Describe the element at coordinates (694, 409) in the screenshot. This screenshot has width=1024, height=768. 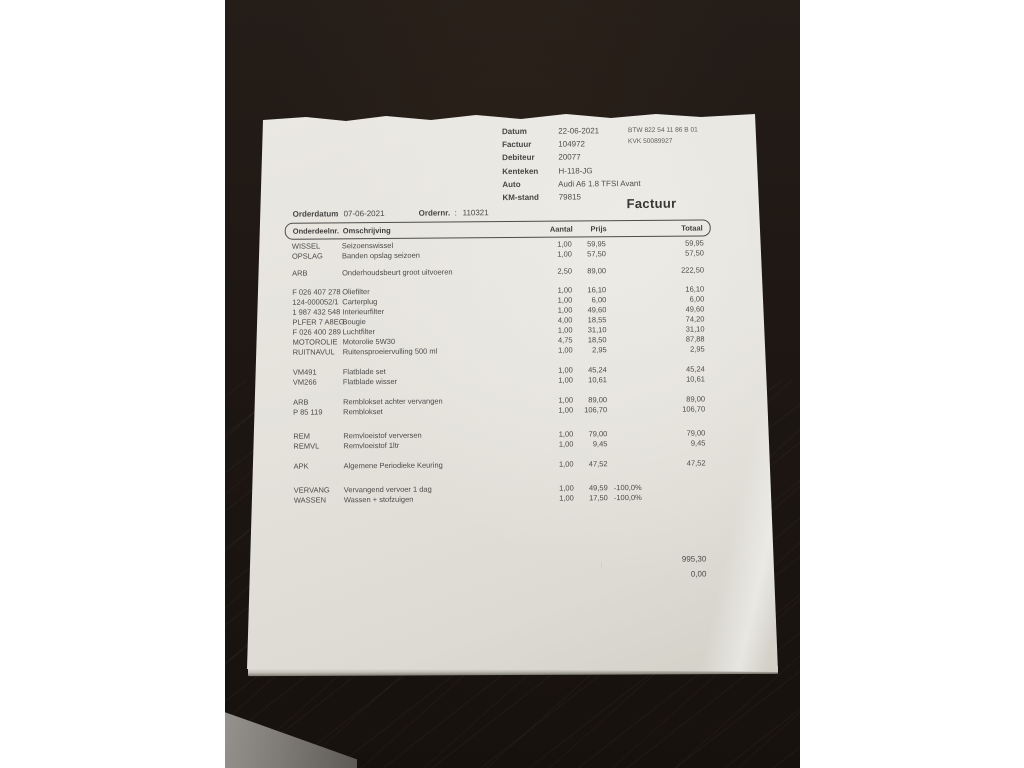
I see `row-total: 106,70` at that location.